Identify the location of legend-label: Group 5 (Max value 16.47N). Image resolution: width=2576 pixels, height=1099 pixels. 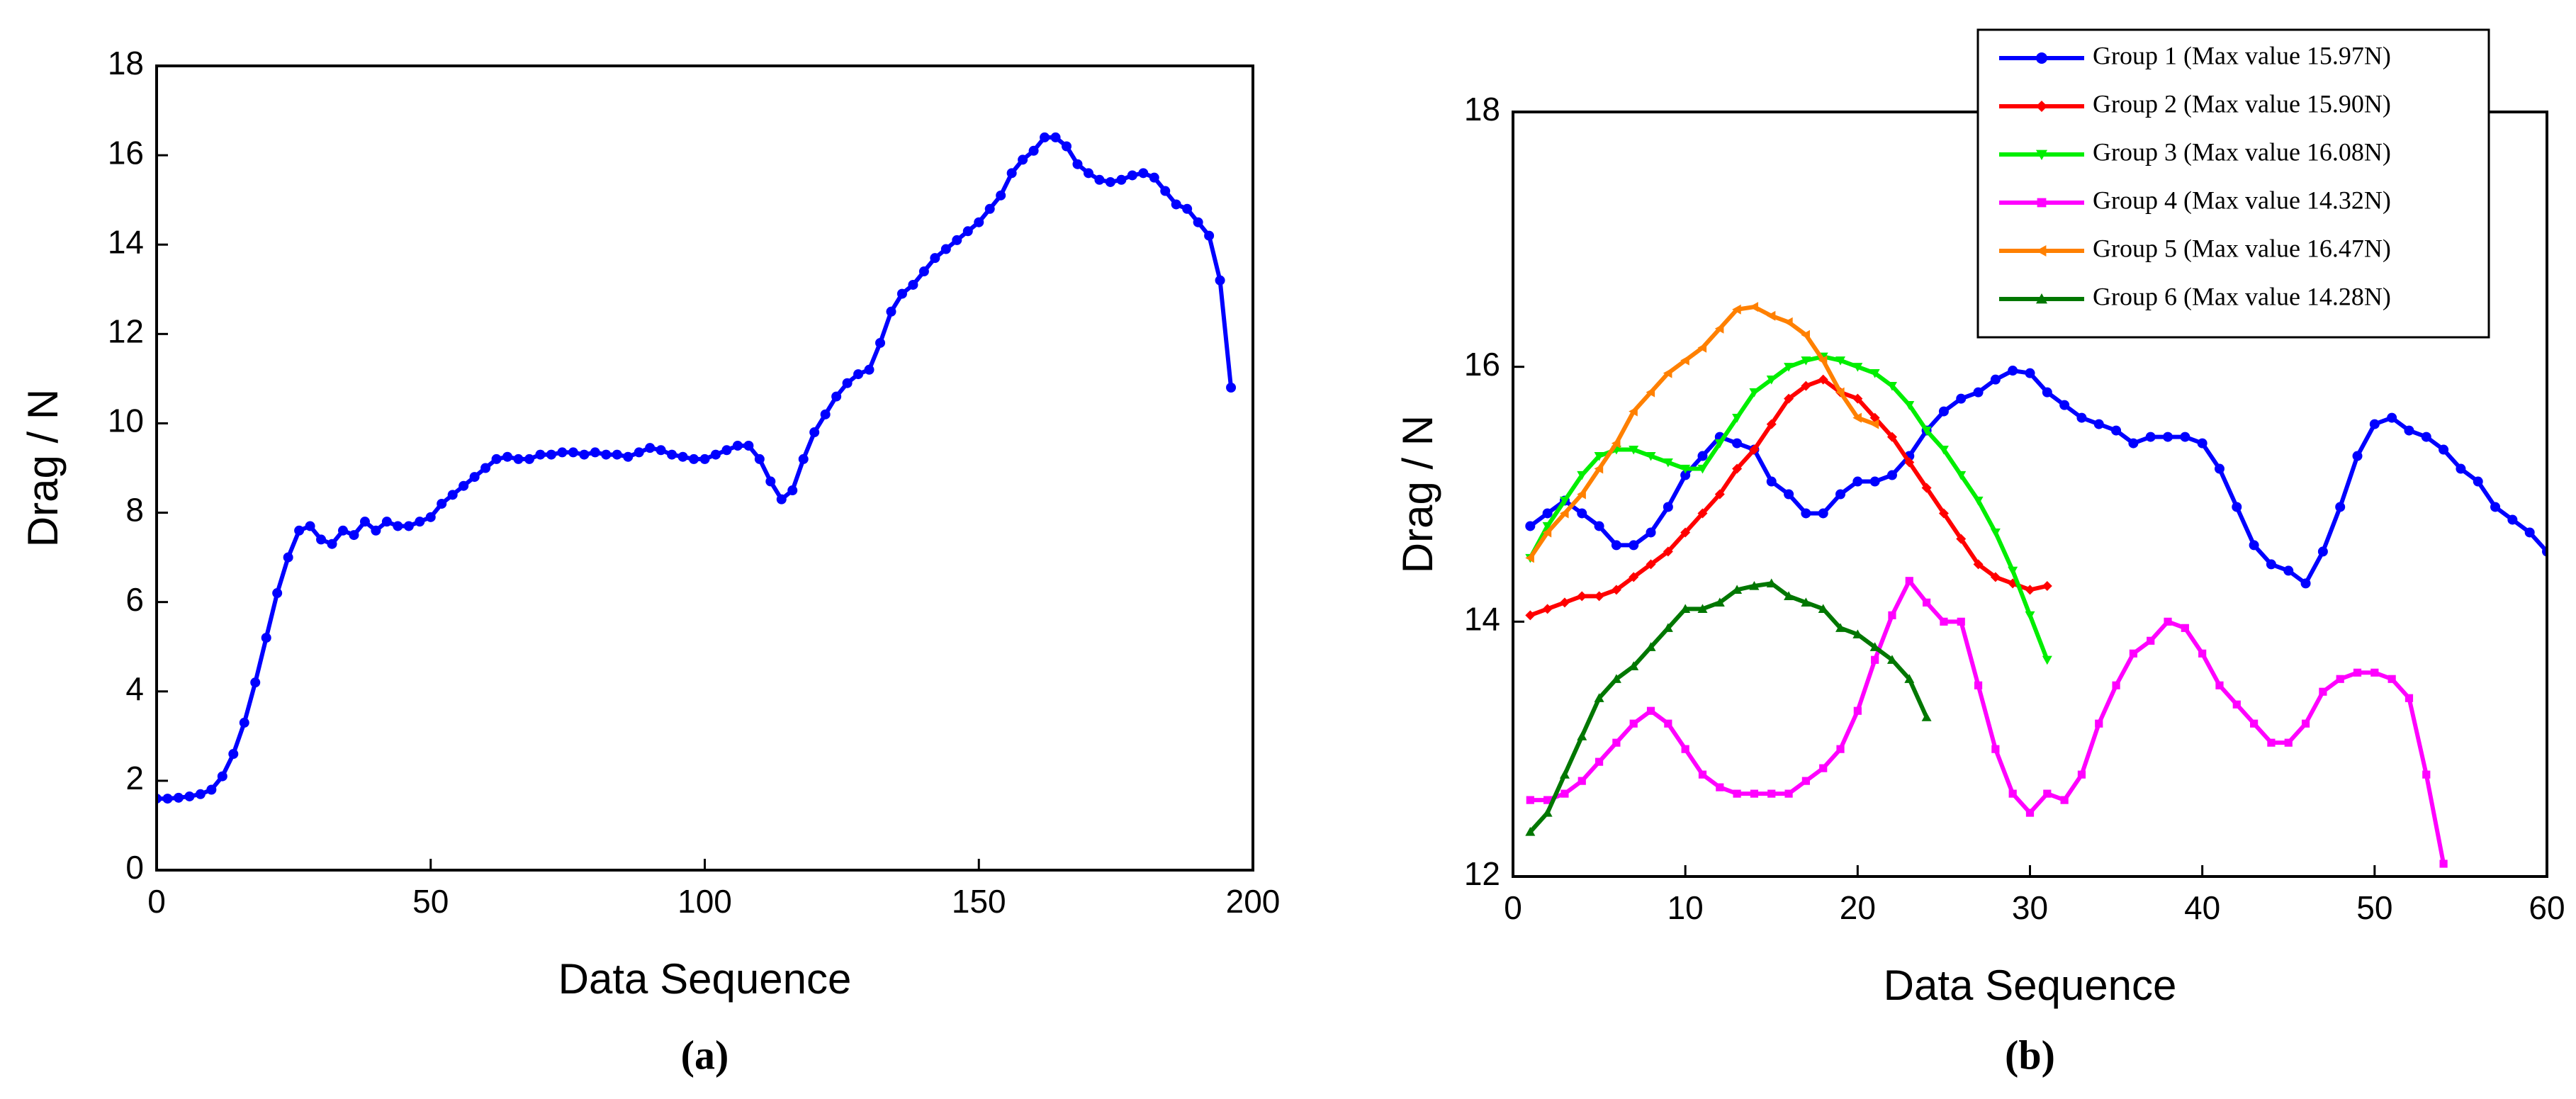
(2242, 248).